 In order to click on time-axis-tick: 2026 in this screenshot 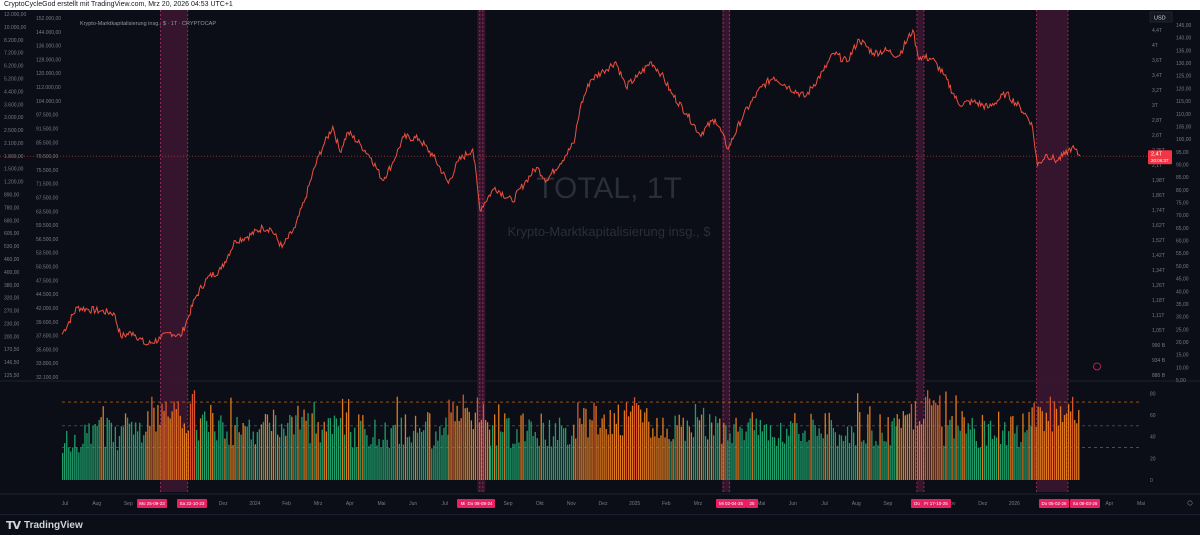, I will do `click(1014, 504)`.